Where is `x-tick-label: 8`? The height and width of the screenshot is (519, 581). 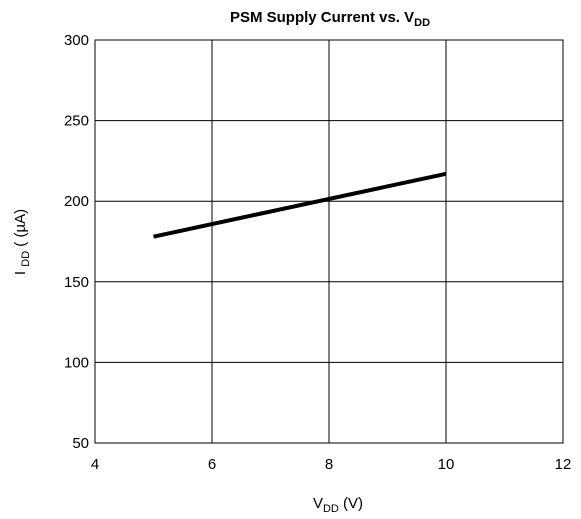 x-tick-label: 8 is located at coordinates (329, 464).